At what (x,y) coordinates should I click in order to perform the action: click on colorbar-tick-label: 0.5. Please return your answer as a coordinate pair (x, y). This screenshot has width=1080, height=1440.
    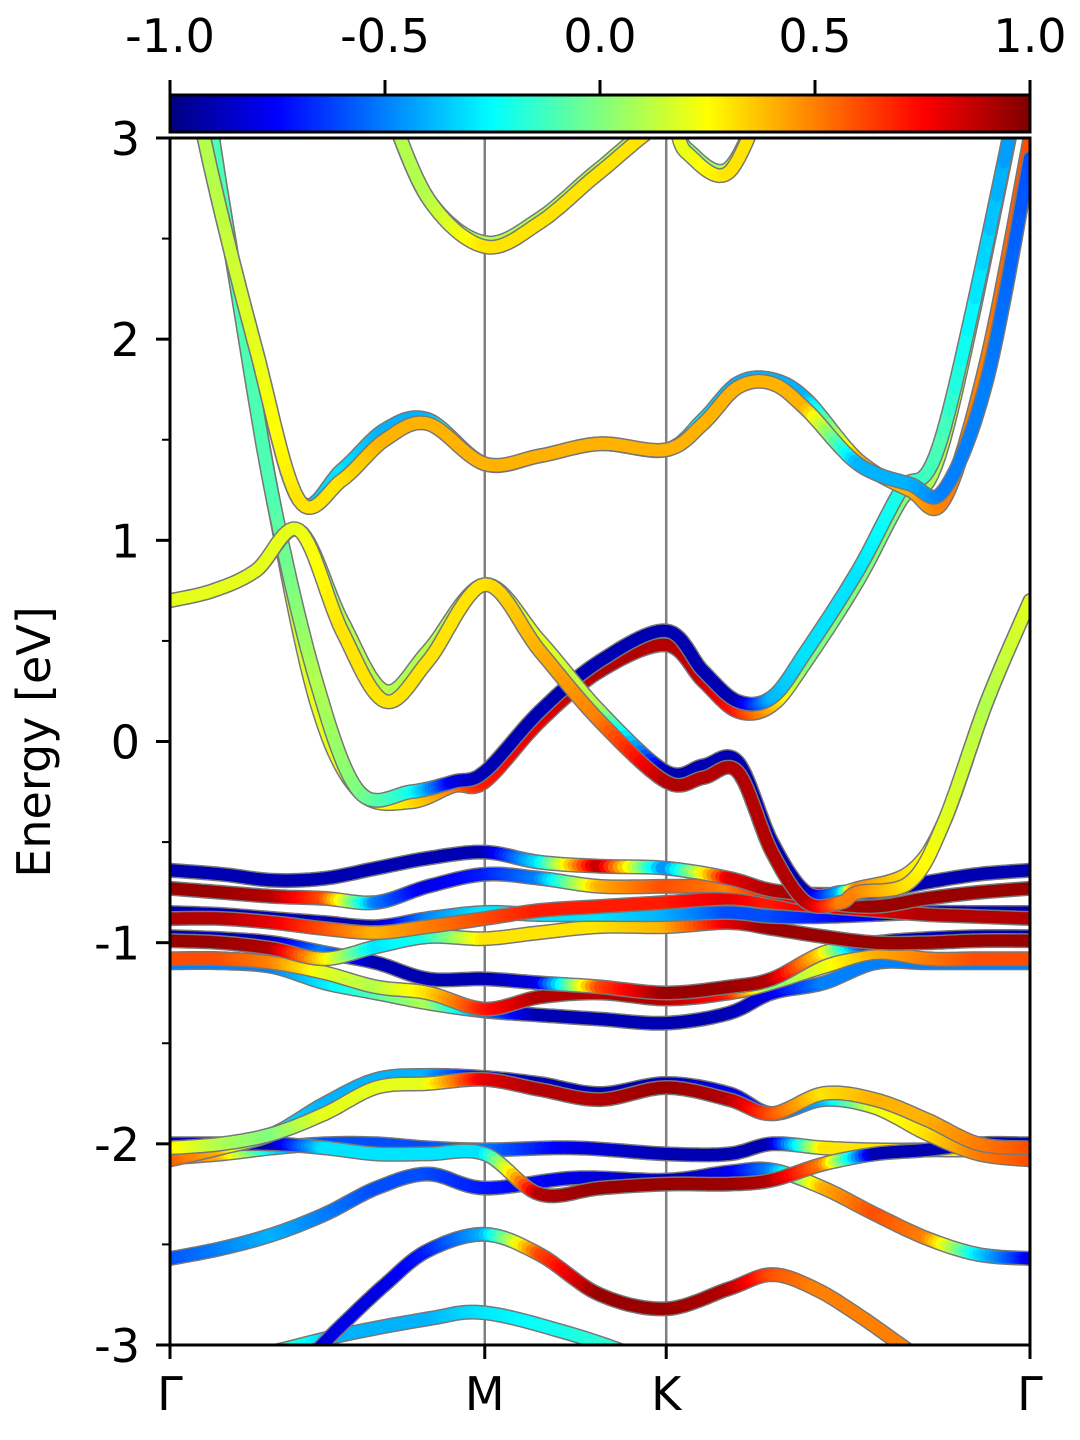
    Looking at the image, I should click on (814, 36).